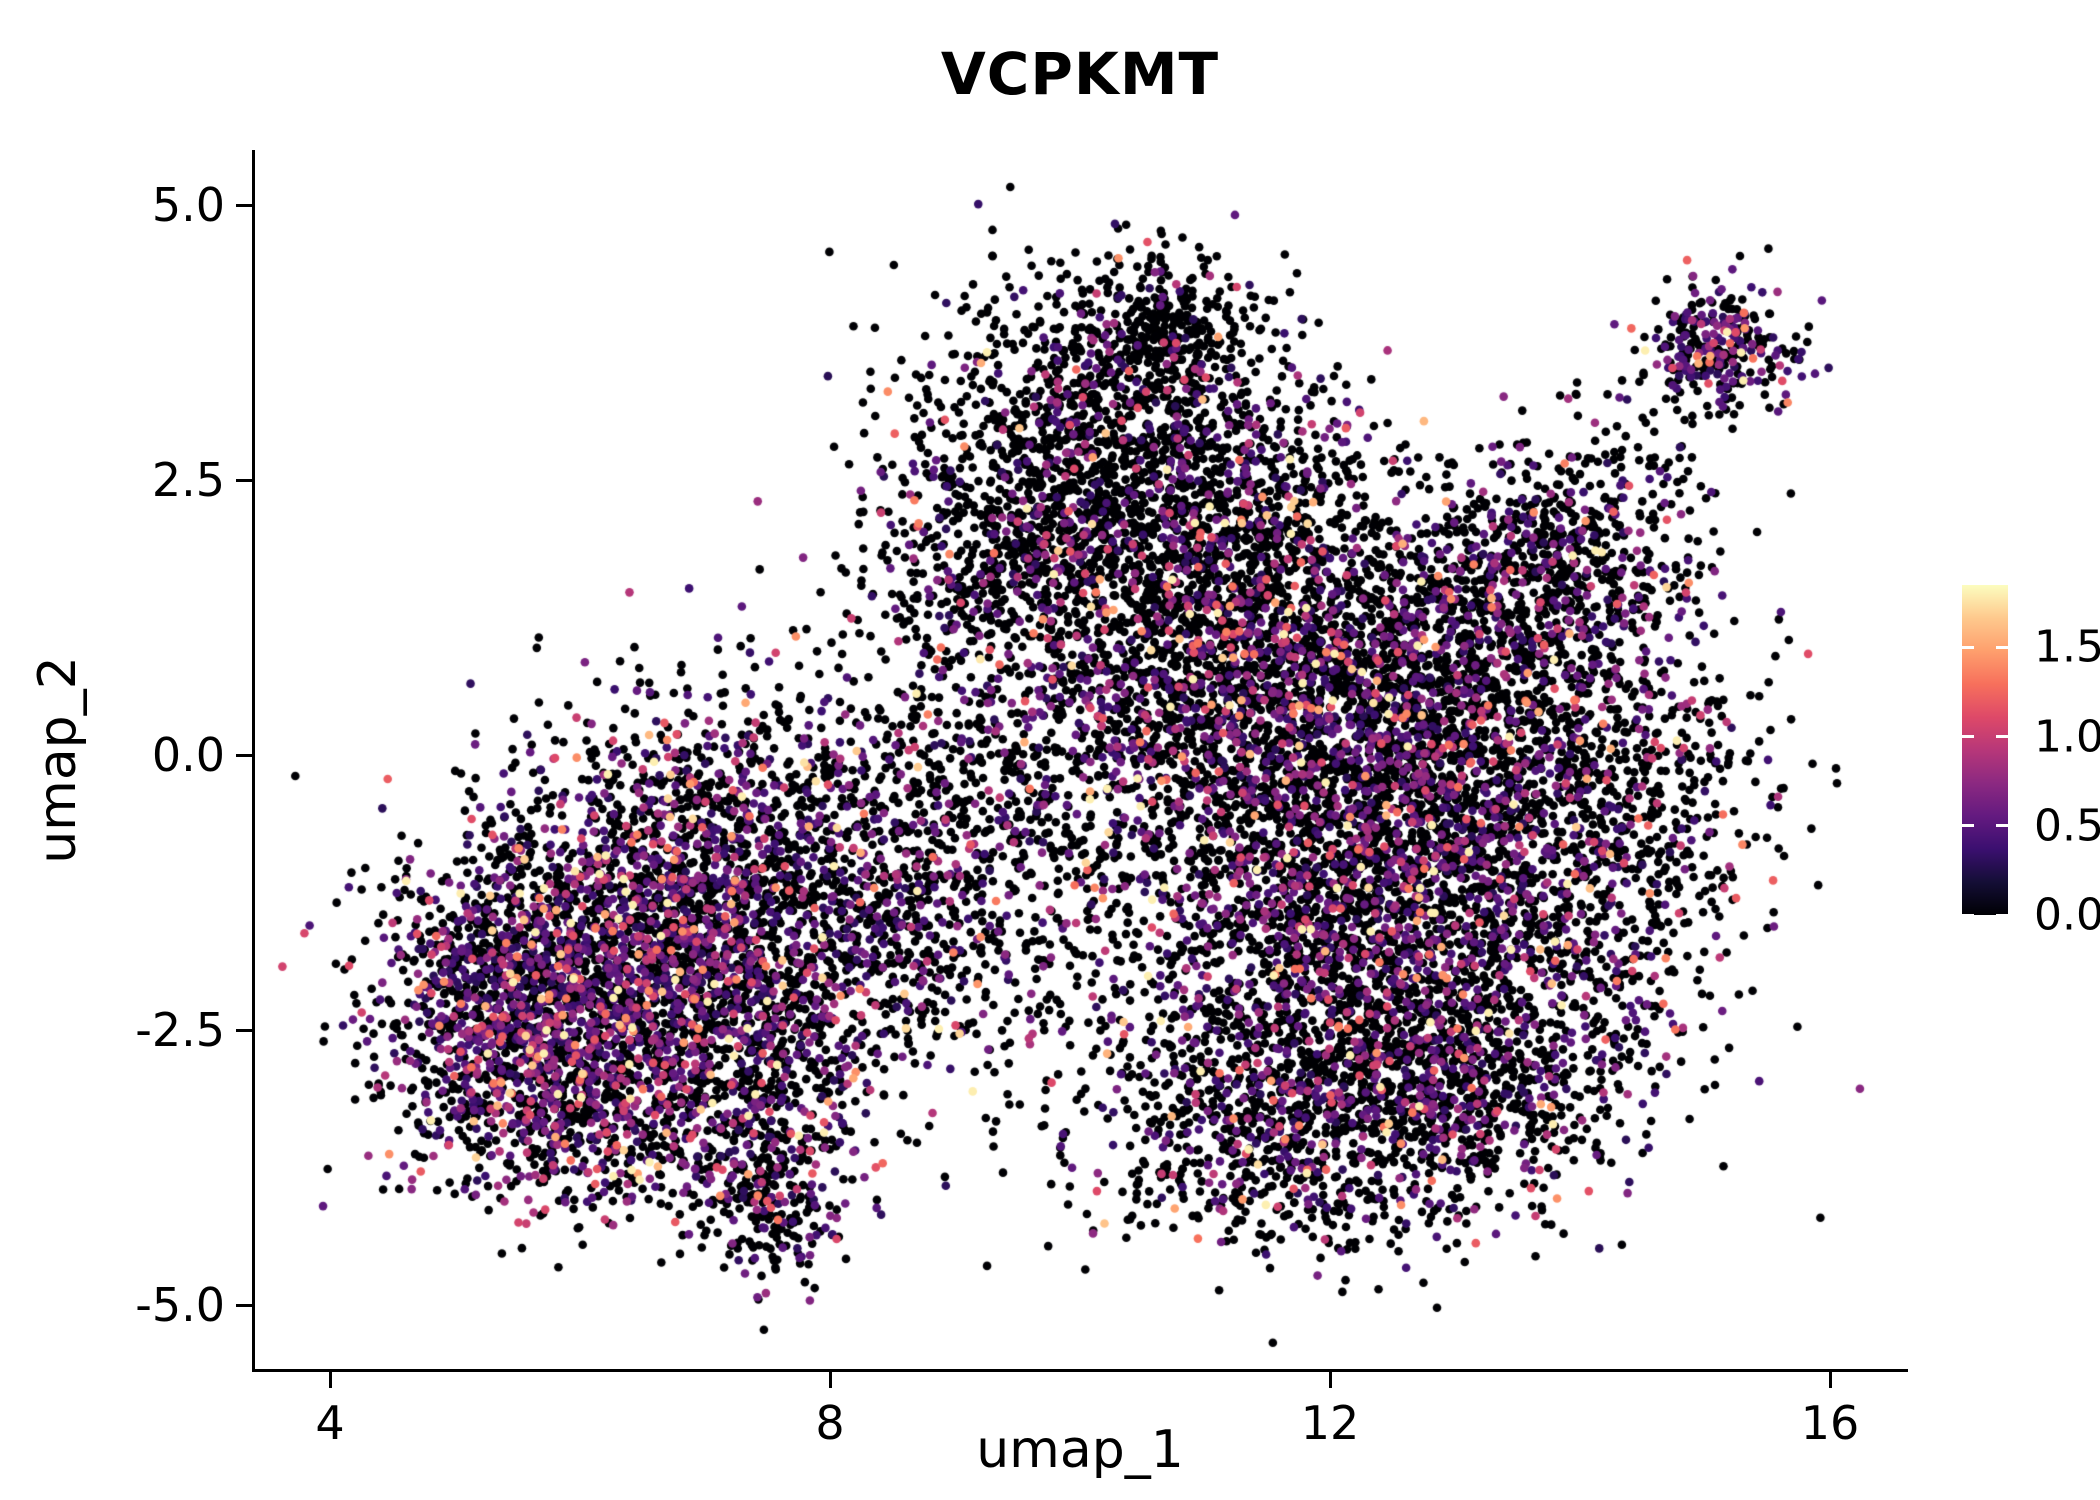 The height and width of the screenshot is (1500, 2100). I want to click on y-axis-title: umap_2, so click(58, 760).